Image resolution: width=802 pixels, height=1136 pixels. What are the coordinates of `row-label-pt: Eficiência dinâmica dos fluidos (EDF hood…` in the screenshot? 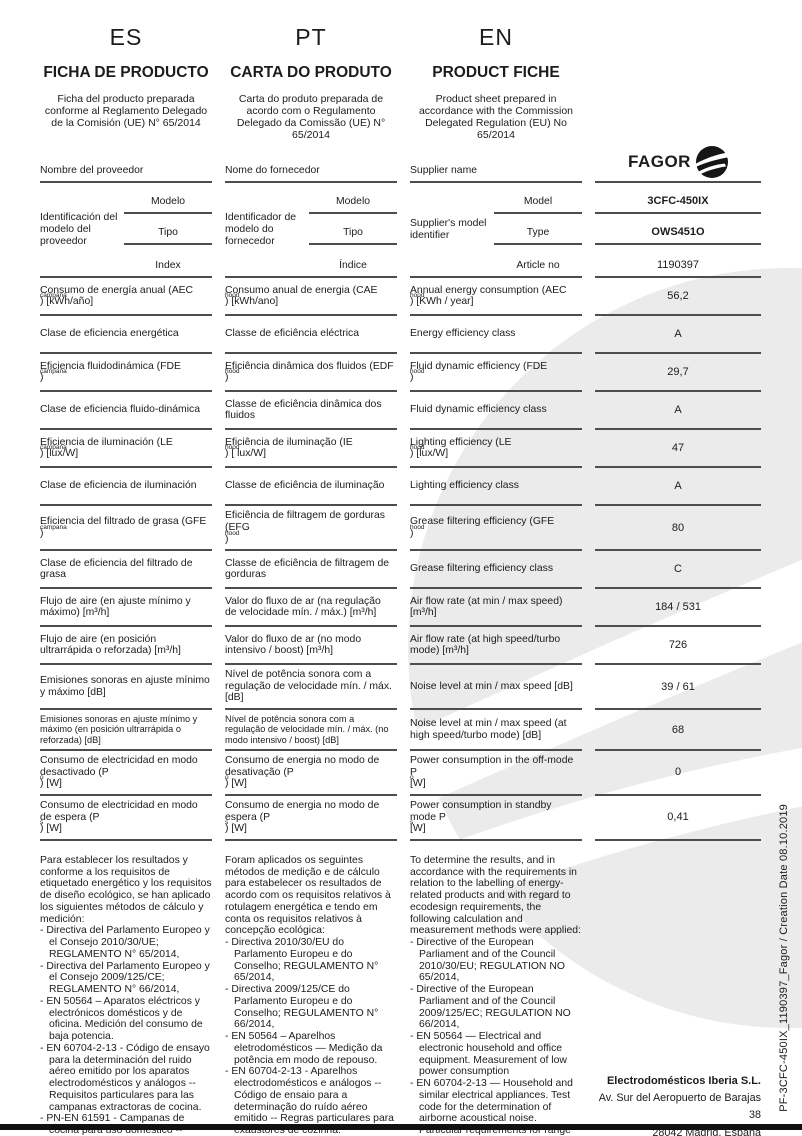 It's located at (311, 373).